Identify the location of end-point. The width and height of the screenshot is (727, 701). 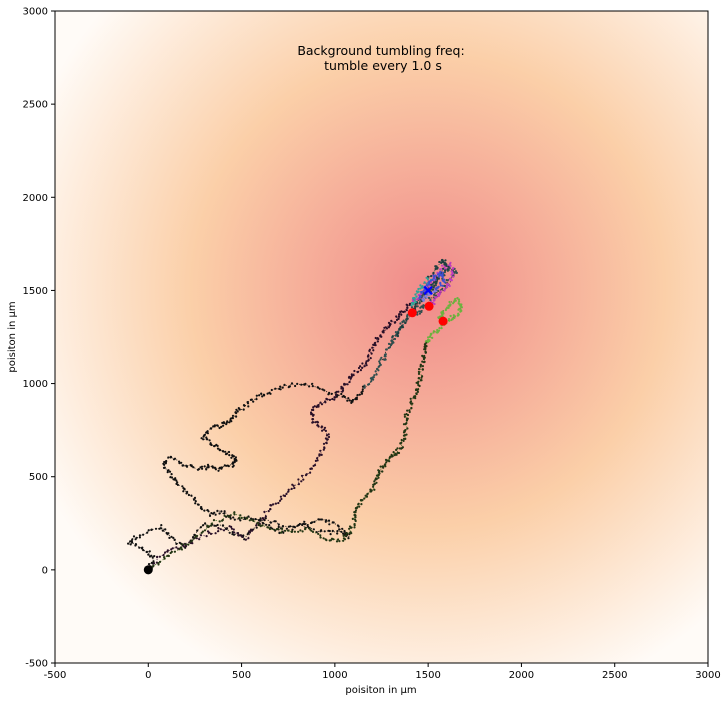
(412, 313).